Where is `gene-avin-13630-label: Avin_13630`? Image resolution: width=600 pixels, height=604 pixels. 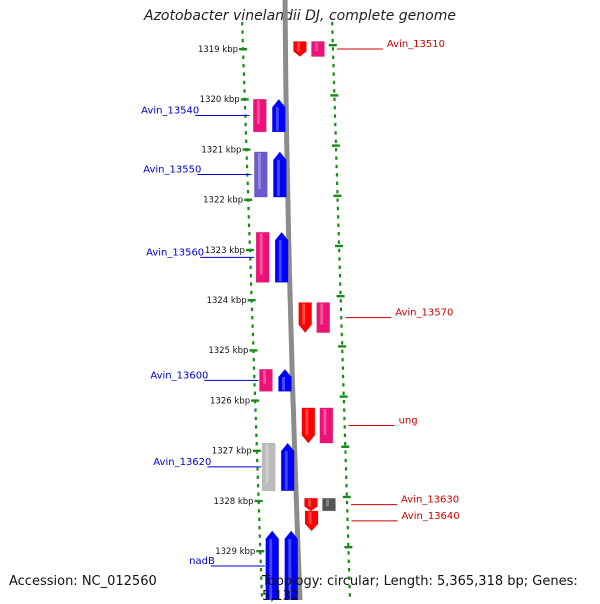 gene-avin-13630-label: Avin_13630 is located at coordinates (430, 500).